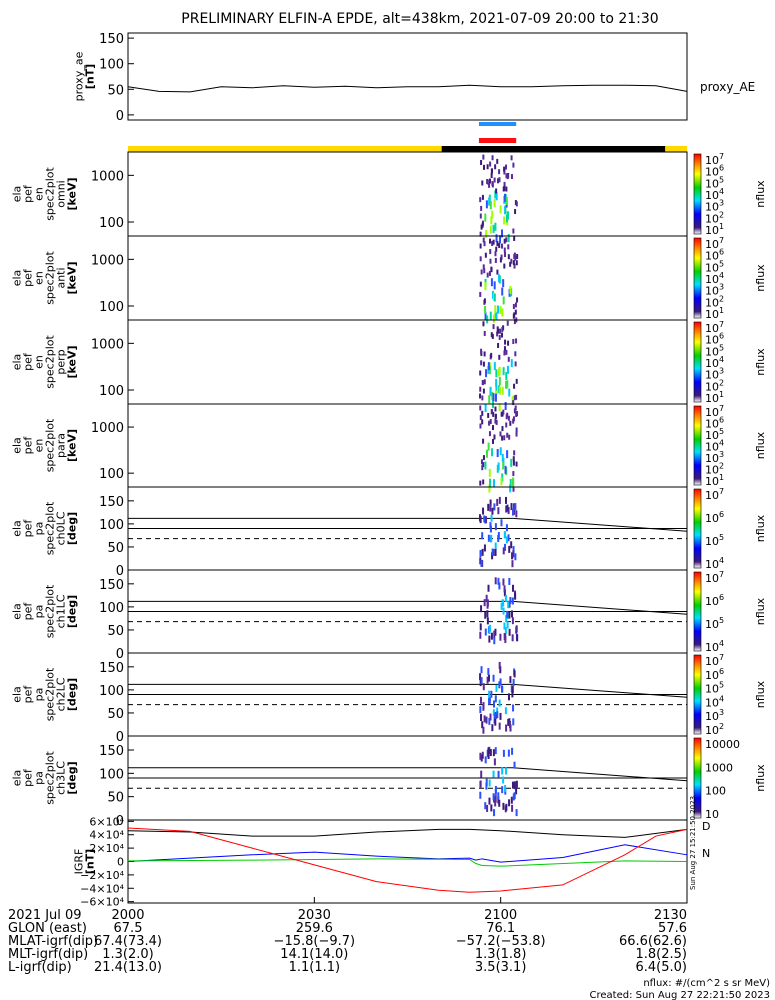 This screenshot has height=1000, width=775. I want to click on ela-pef-en-spec2plot-para-colorbar-exp: 6, so click(721, 420).